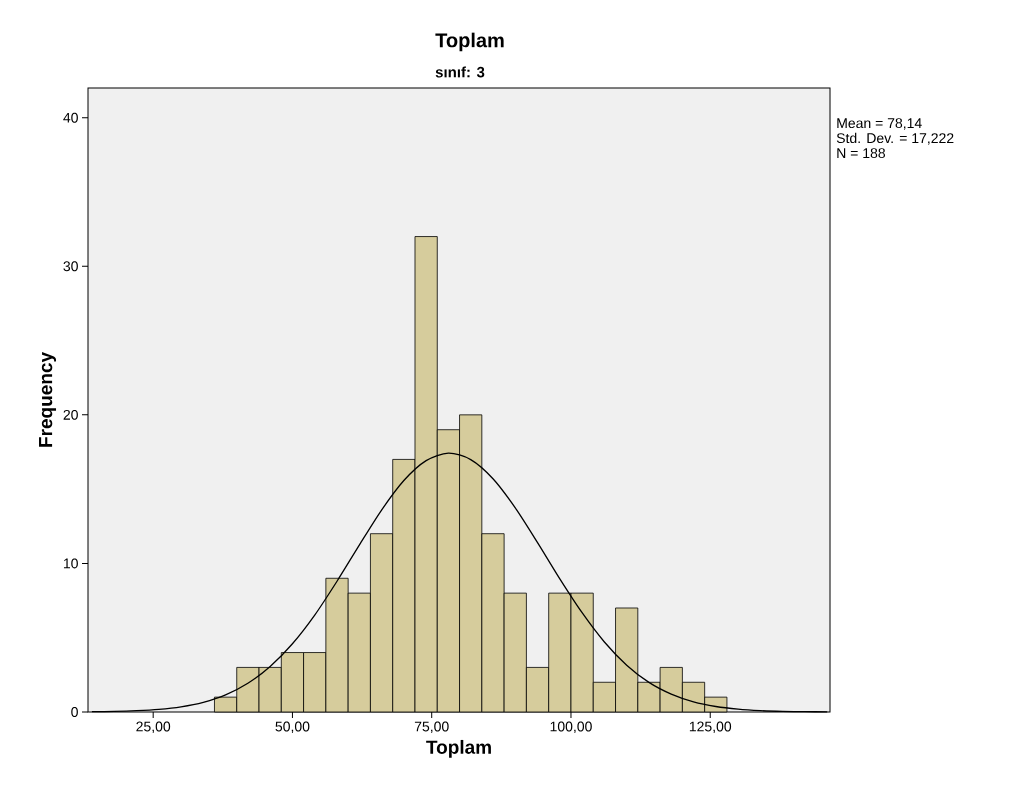  I want to click on x-tick-label: 50,00, so click(292, 727).